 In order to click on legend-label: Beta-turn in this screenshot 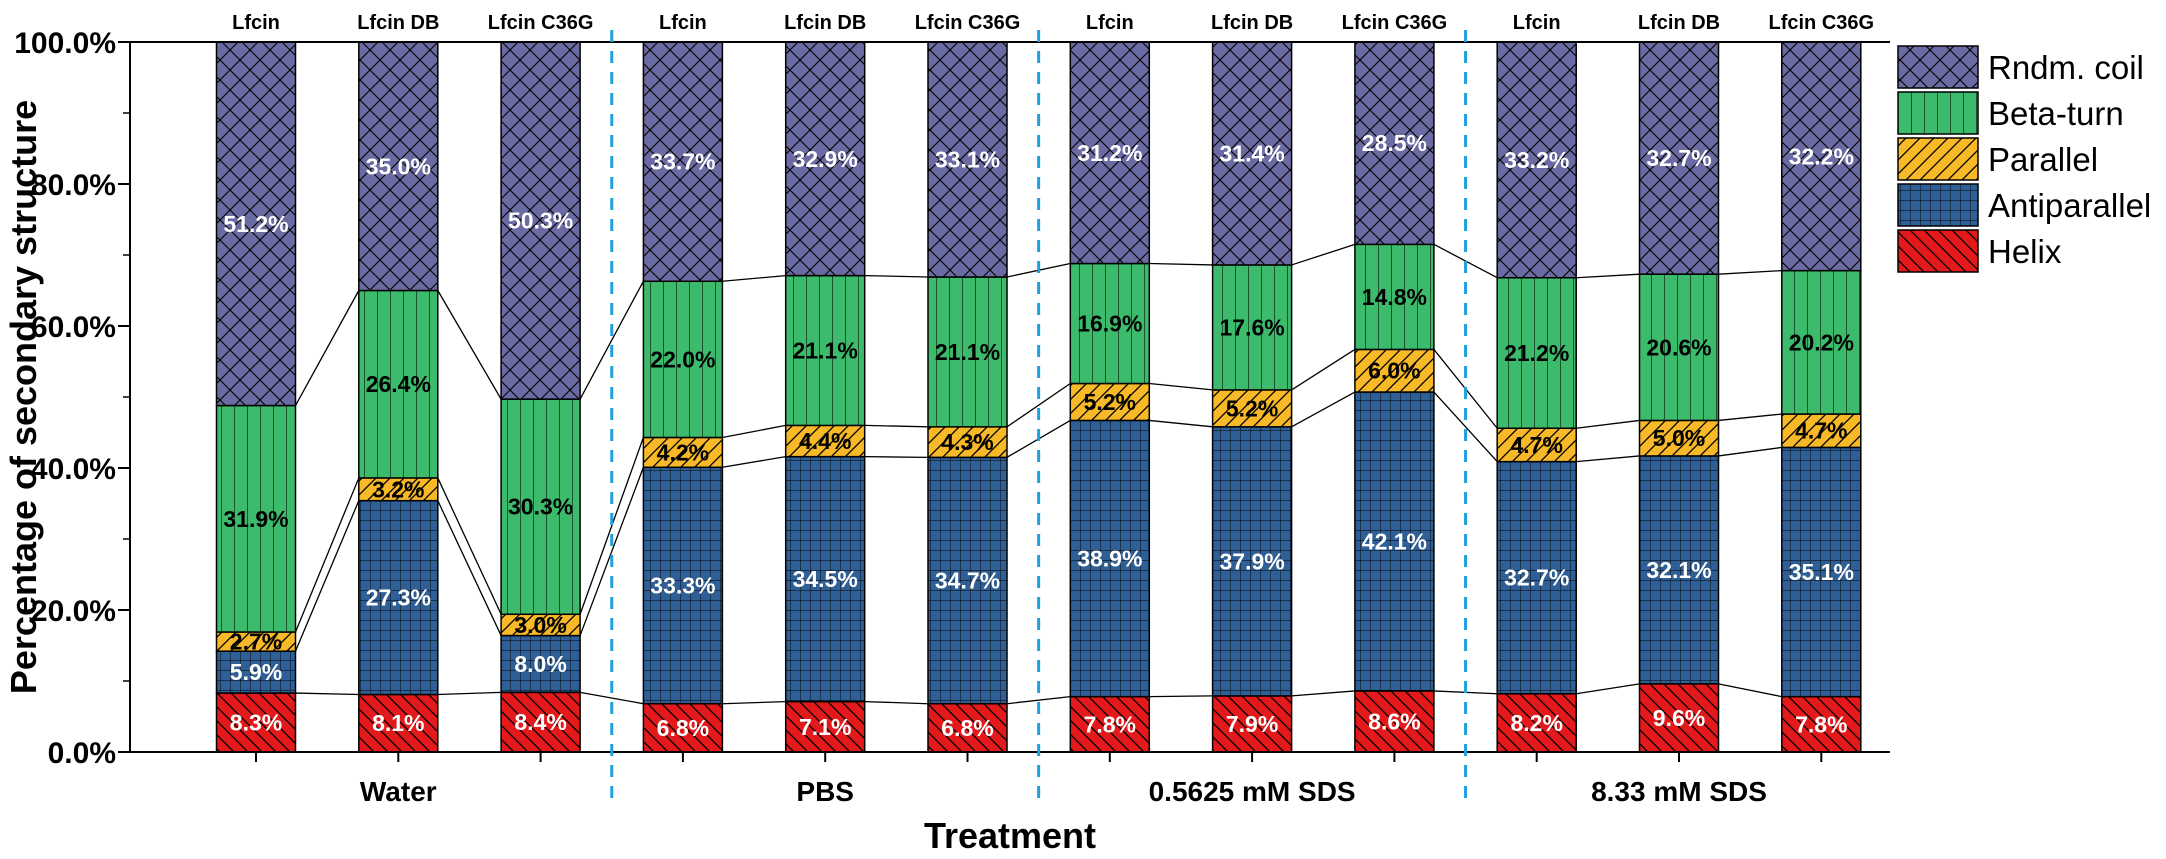, I will do `click(2056, 113)`.